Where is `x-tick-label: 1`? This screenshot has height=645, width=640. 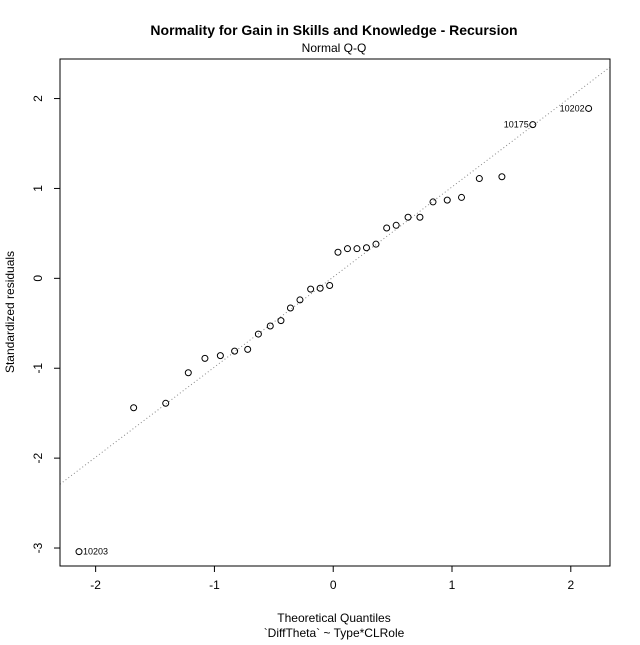
x-tick-label: 1 is located at coordinates (452, 585).